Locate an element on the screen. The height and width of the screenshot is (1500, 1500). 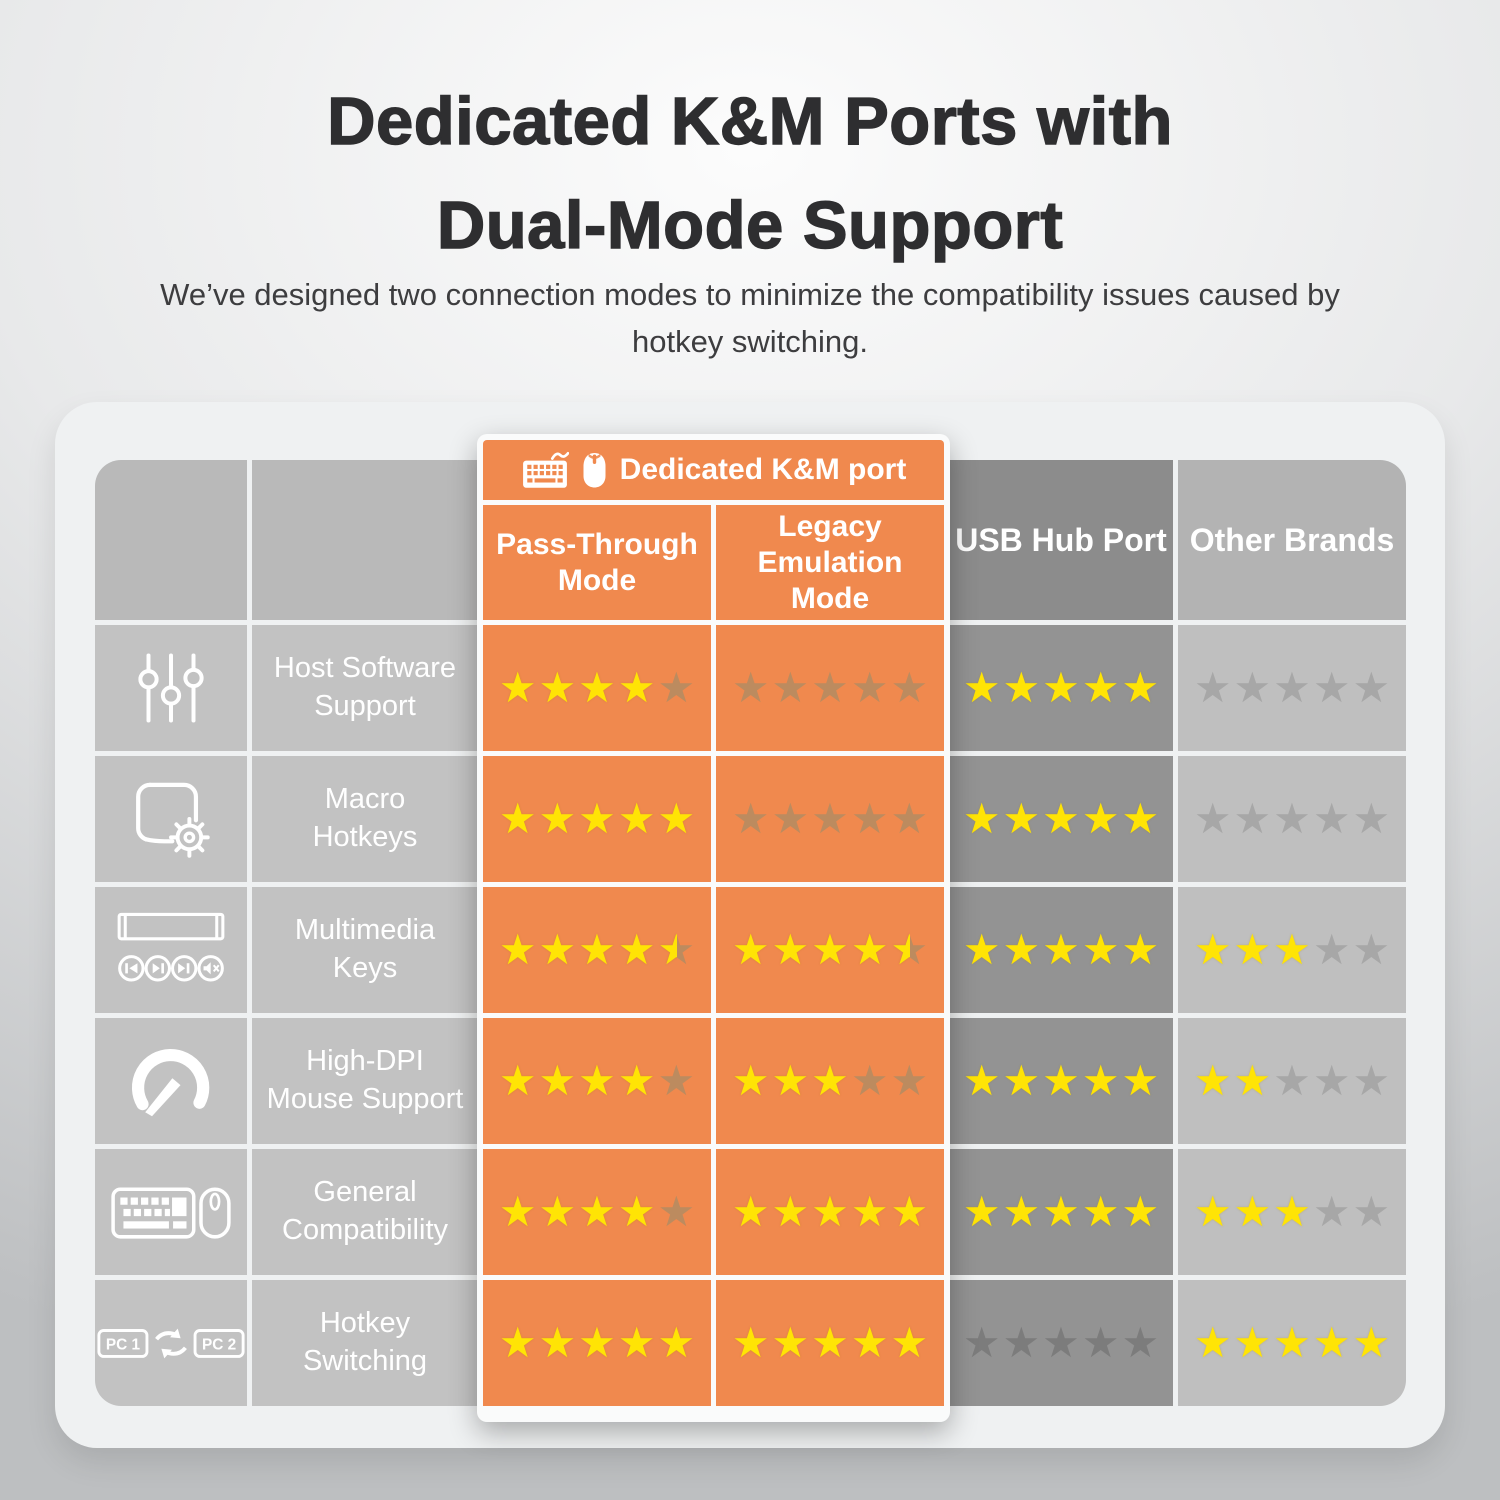
rating-stars: ★ ★ ★ ★ ★ ★ is located at coordinates (830, 950).